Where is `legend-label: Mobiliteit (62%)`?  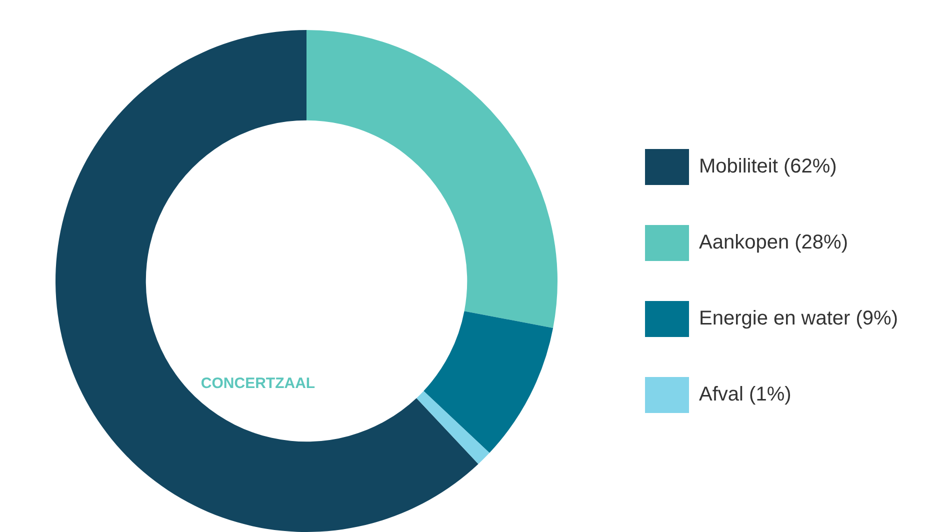
legend-label: Mobiliteit (62%) is located at coordinates (768, 167).